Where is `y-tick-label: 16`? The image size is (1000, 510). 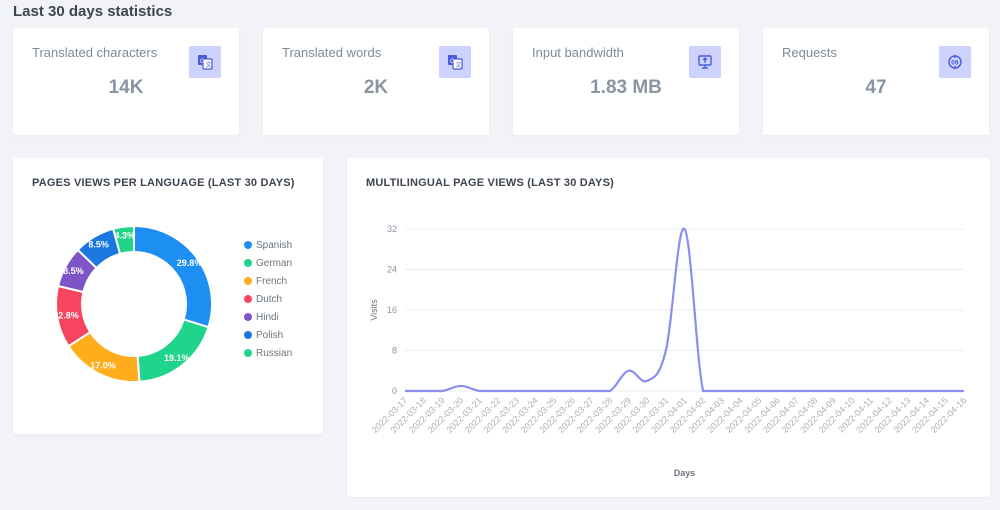 y-tick-label: 16 is located at coordinates (392, 310).